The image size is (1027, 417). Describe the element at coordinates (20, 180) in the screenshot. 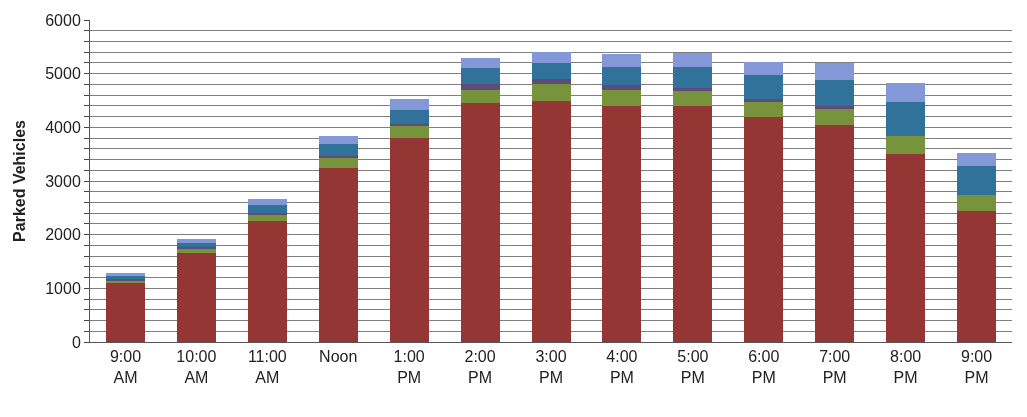

I see `y-axis-title: Parked Vehicles` at that location.